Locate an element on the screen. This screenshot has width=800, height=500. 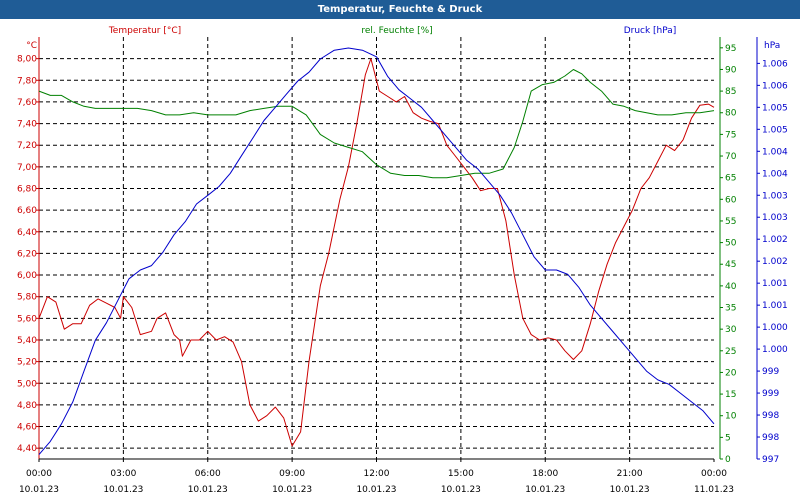
pressure-tick-label: 997 is located at coordinates (770, 460).